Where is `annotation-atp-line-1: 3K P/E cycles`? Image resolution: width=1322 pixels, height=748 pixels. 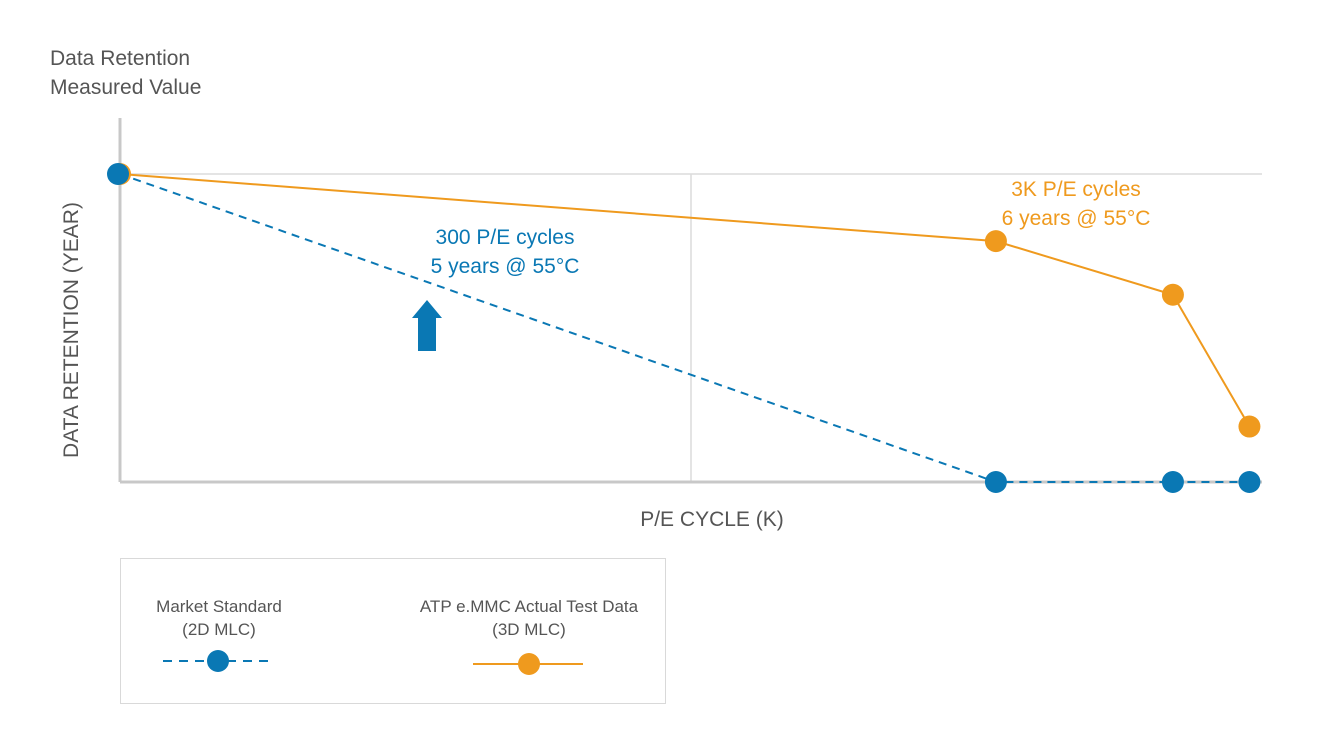 annotation-atp-line-1: 3K P/E cycles is located at coordinates (1076, 189).